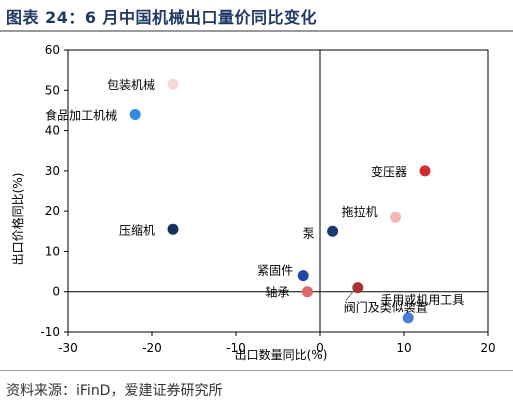  I want to click on point-label: 手用或机用工具, so click(422, 300).